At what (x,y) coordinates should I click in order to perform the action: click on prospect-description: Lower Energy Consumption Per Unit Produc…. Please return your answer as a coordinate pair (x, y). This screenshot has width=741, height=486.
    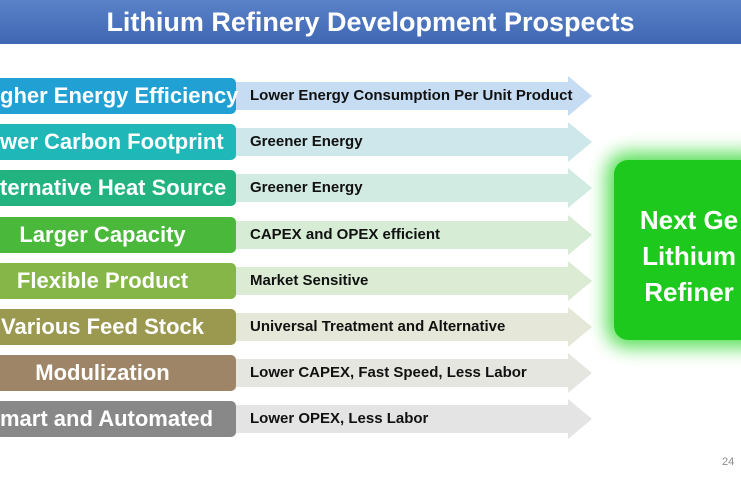
    Looking at the image, I should click on (411, 95).